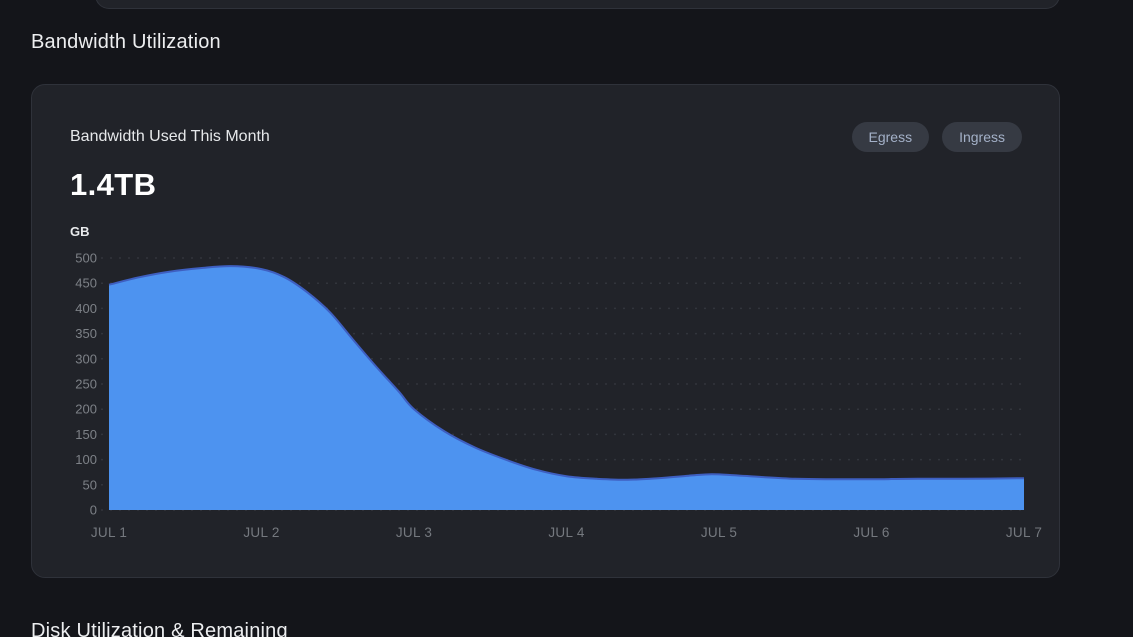  I want to click on y-tick-label: 200, so click(86, 409).